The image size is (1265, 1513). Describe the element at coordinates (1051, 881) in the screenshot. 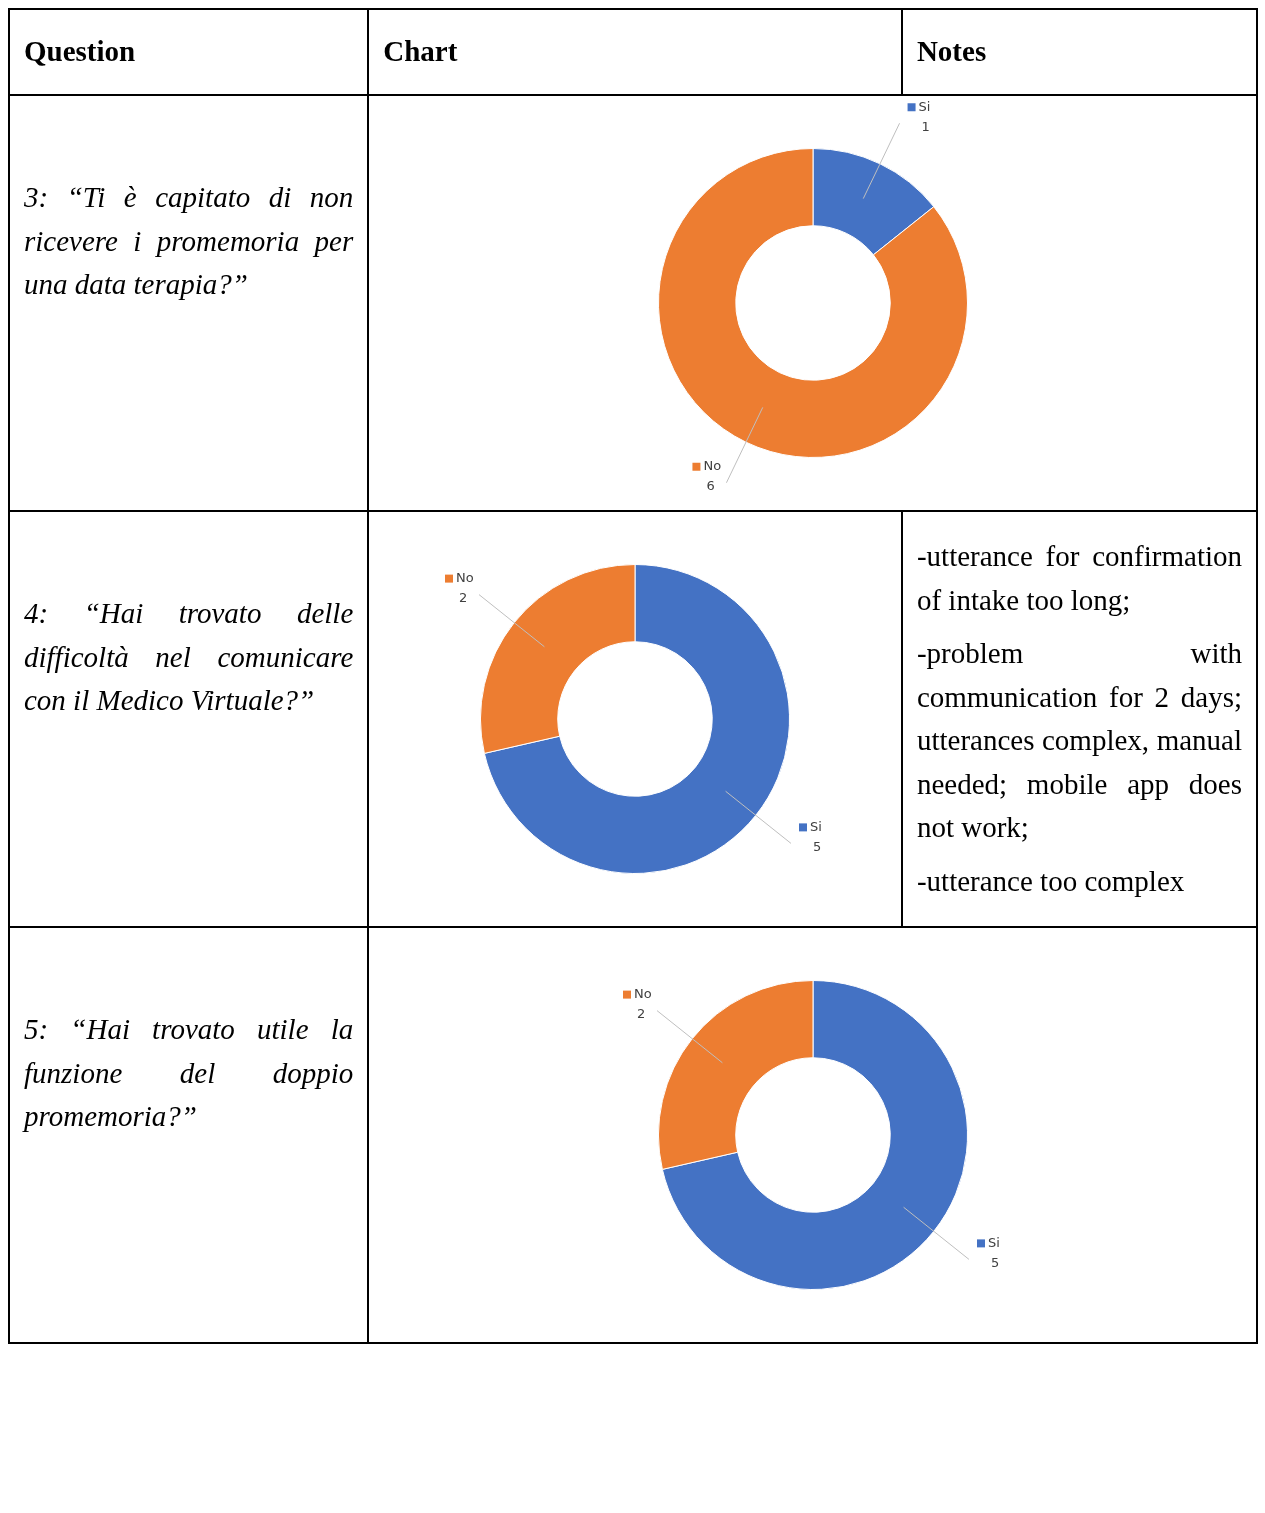

I see `text: -utterance too complex` at that location.